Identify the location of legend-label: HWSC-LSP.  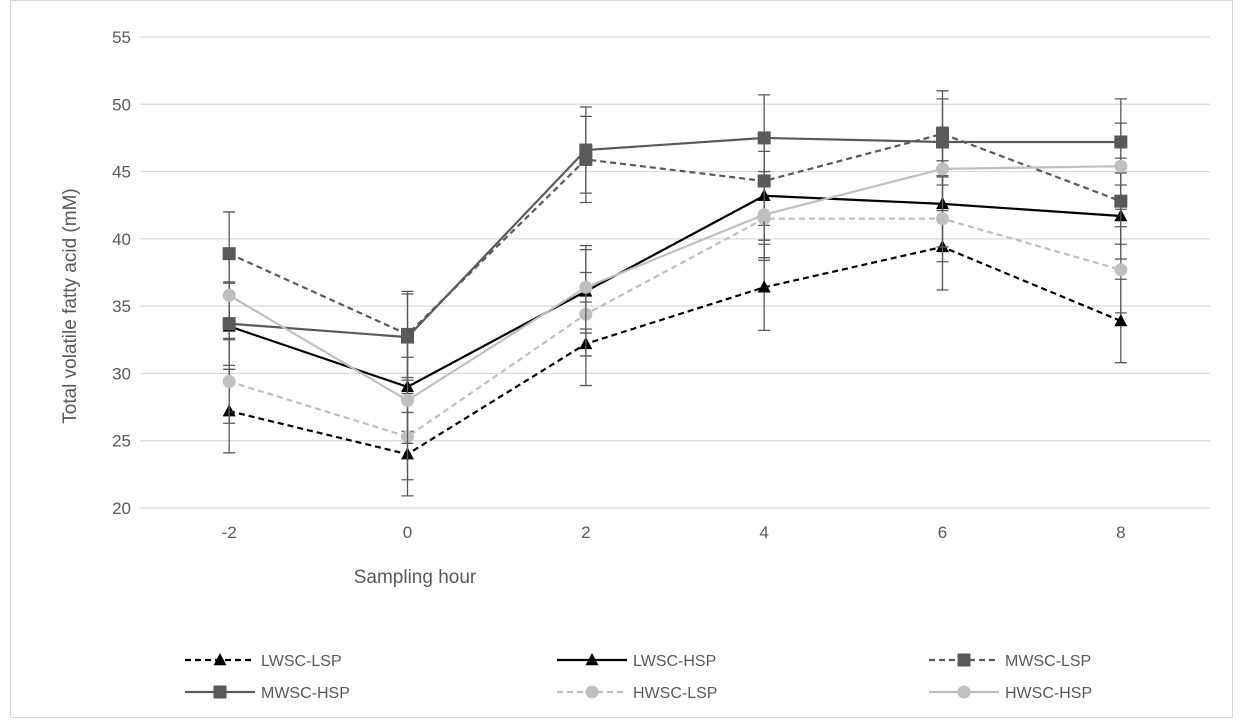
(675, 693).